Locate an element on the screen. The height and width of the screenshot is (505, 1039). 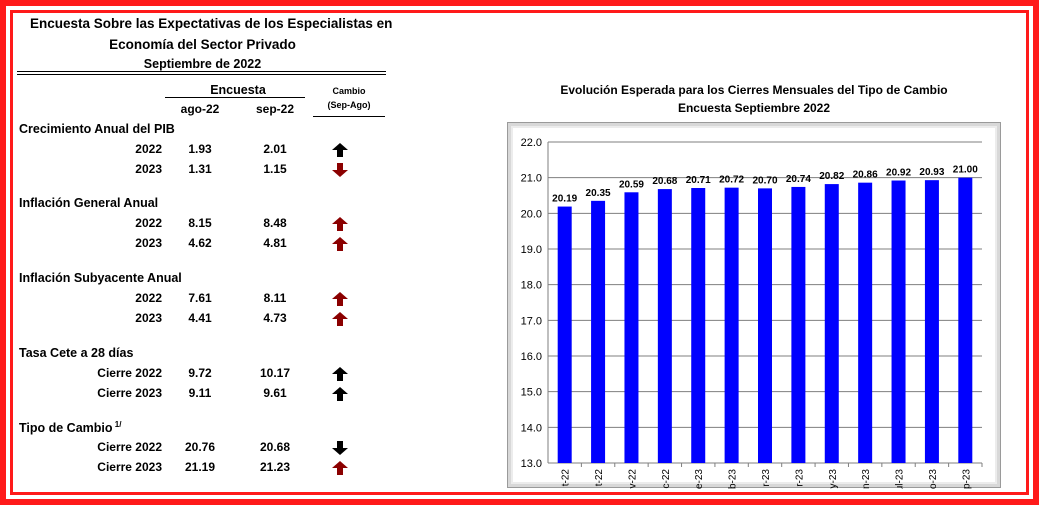
value-ago: 9.72 is located at coordinates (200, 373).